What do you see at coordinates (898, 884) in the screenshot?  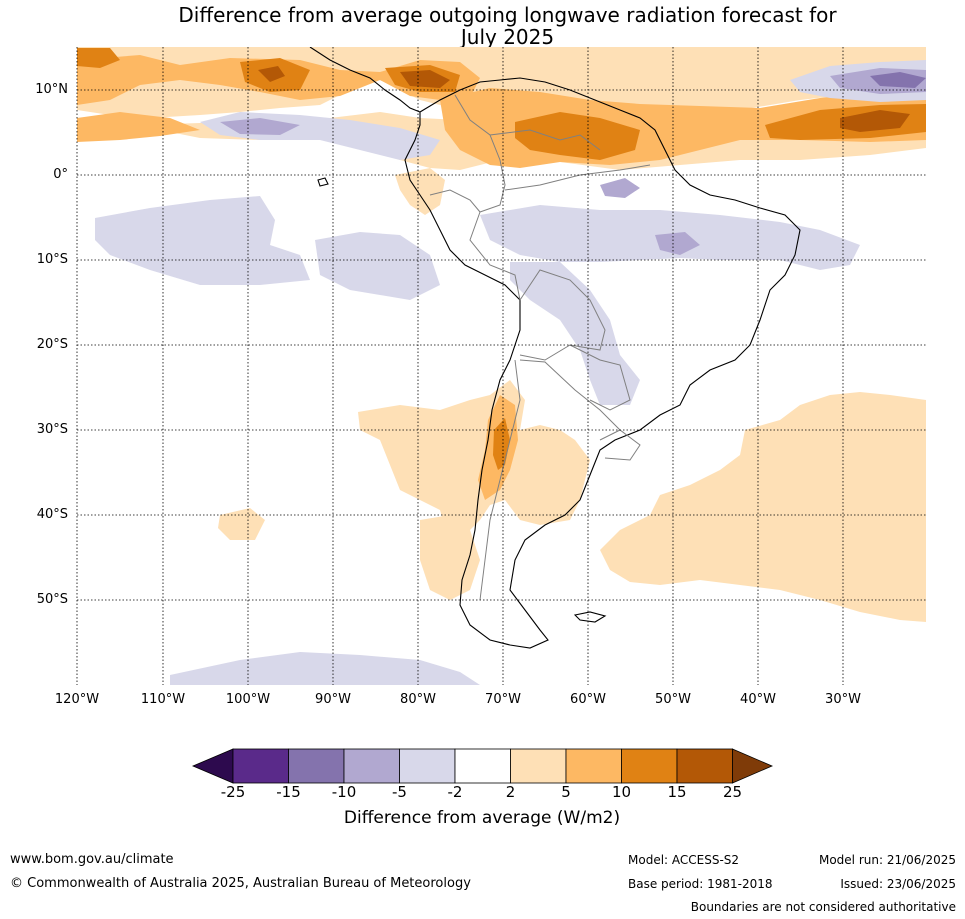 I see `footer-issued: Issued: 23/06/2025` at bounding box center [898, 884].